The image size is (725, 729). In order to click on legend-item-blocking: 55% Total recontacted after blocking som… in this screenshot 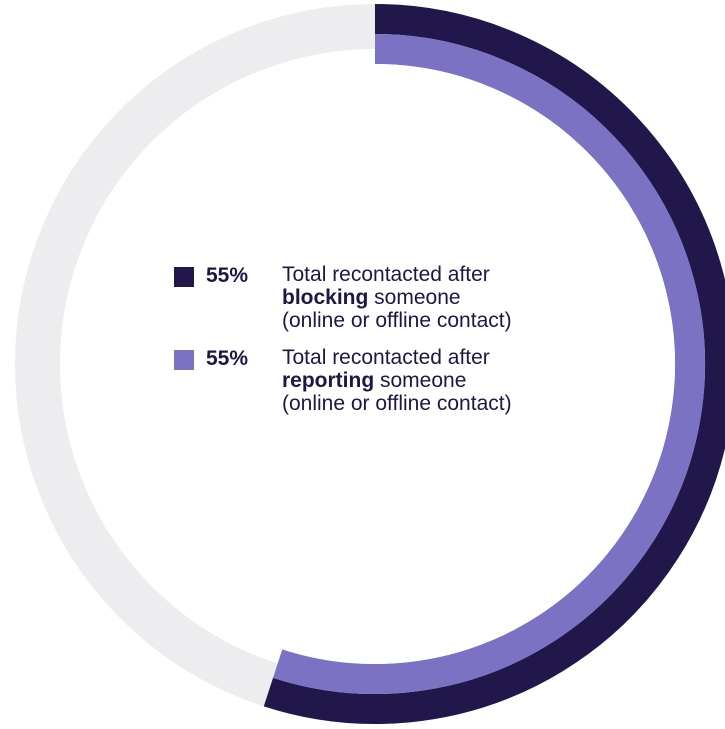, I will do `click(389, 297)`.